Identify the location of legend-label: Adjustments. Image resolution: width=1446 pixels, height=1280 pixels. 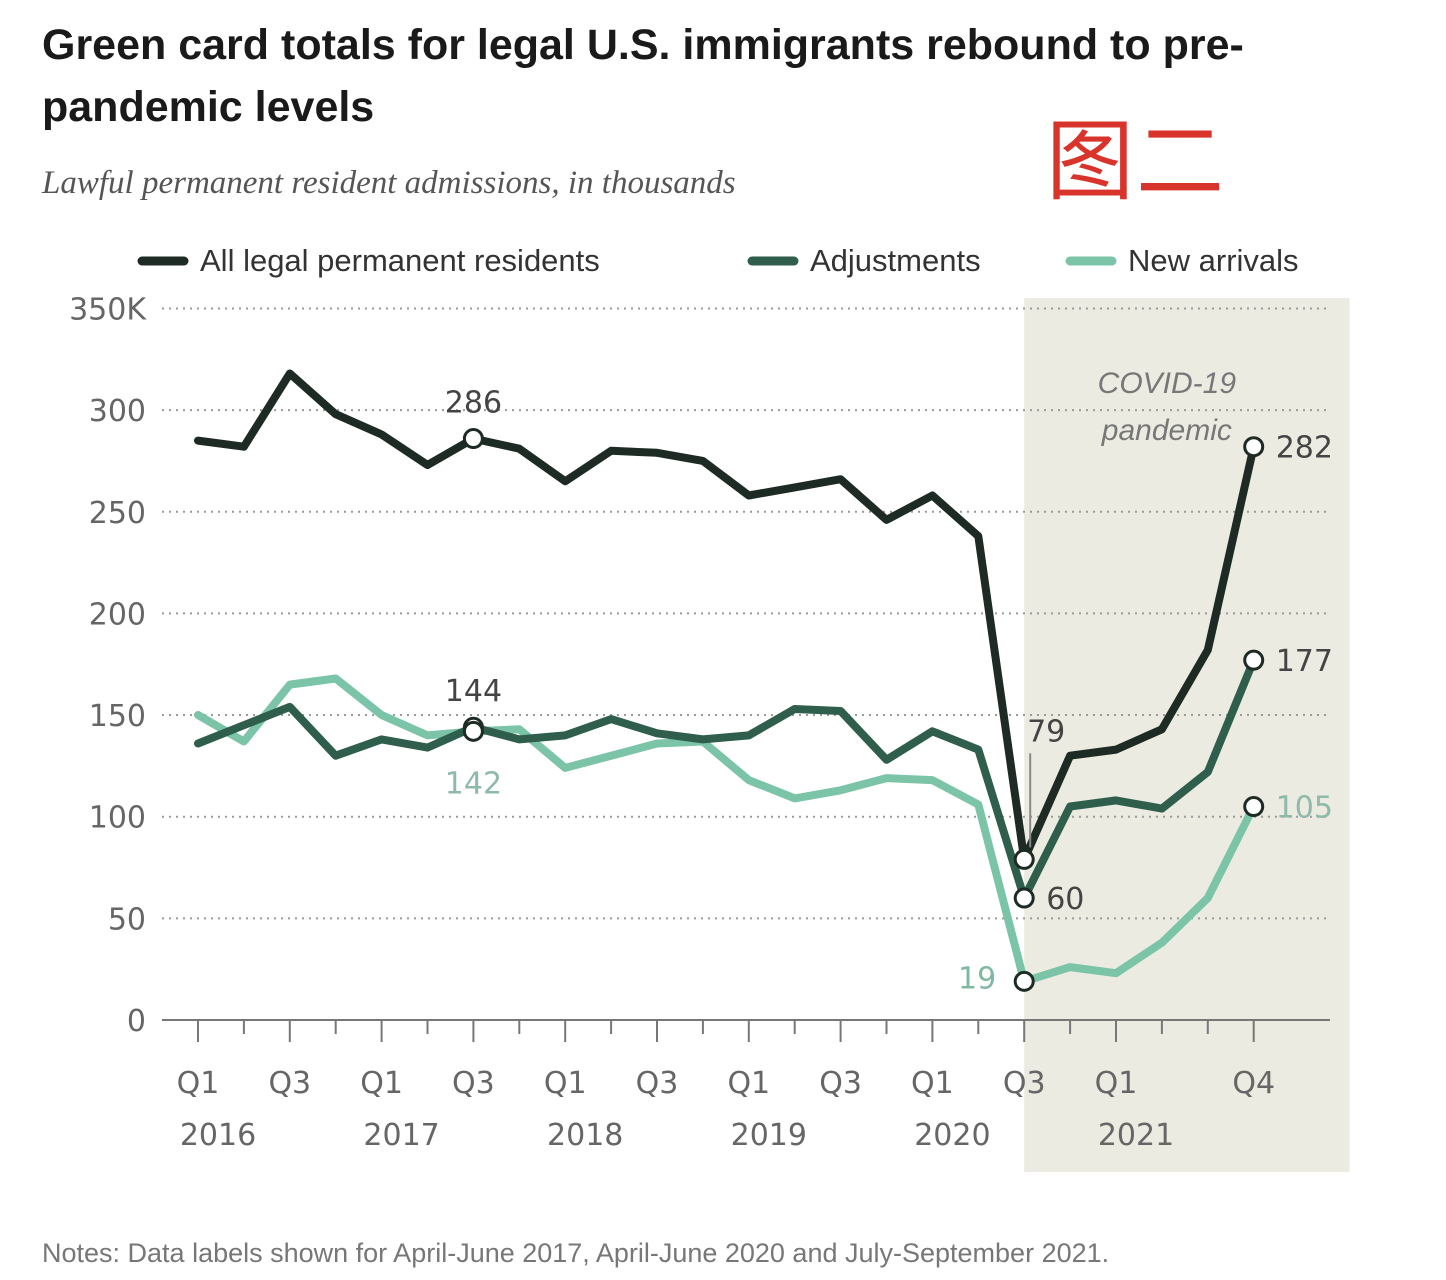
(895, 260).